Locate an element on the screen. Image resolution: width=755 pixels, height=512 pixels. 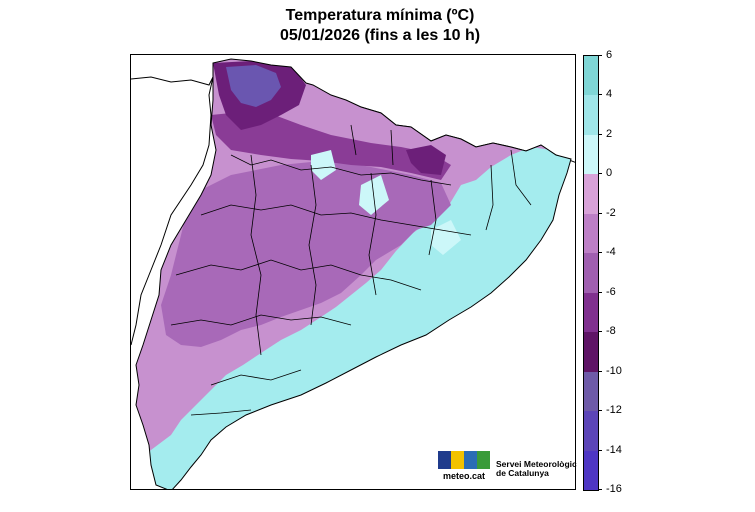
logo-org-line1: Servei Meteorològic is located at coordinates (536, 464).